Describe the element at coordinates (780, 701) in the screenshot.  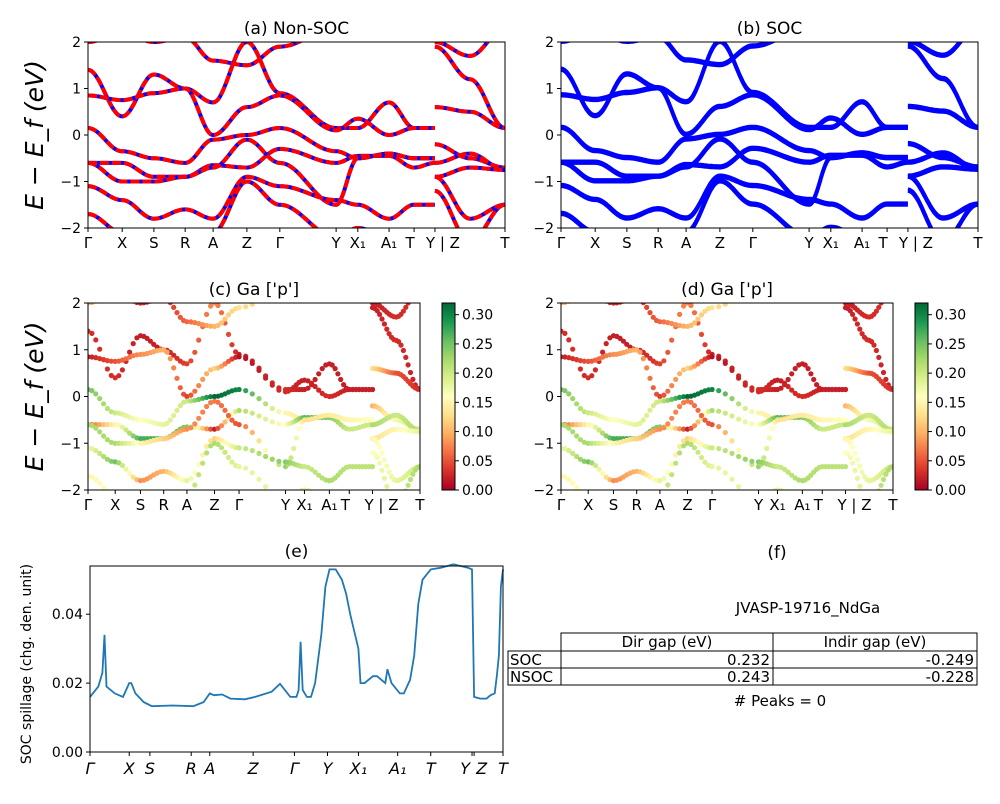
I see `peaks-count: # Peaks = 0` at that location.